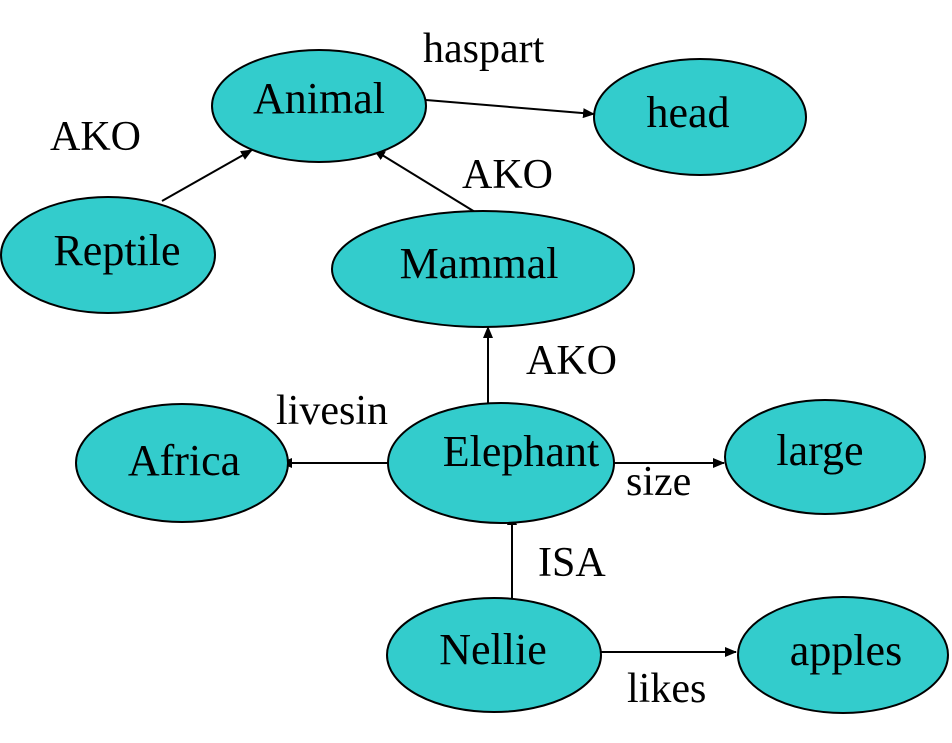 This screenshot has width=952, height=743. I want to click on edge-label-mammal-ako: AKO, so click(507, 175).